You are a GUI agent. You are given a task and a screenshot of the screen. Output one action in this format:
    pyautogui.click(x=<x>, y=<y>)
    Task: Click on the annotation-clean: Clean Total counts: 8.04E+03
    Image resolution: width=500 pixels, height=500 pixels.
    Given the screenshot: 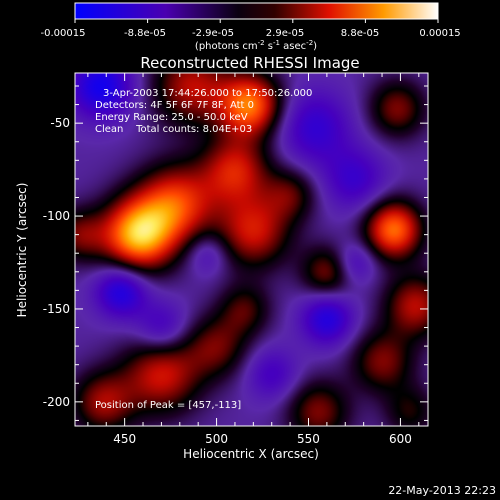 What is the action you would take?
    pyautogui.click(x=173, y=129)
    